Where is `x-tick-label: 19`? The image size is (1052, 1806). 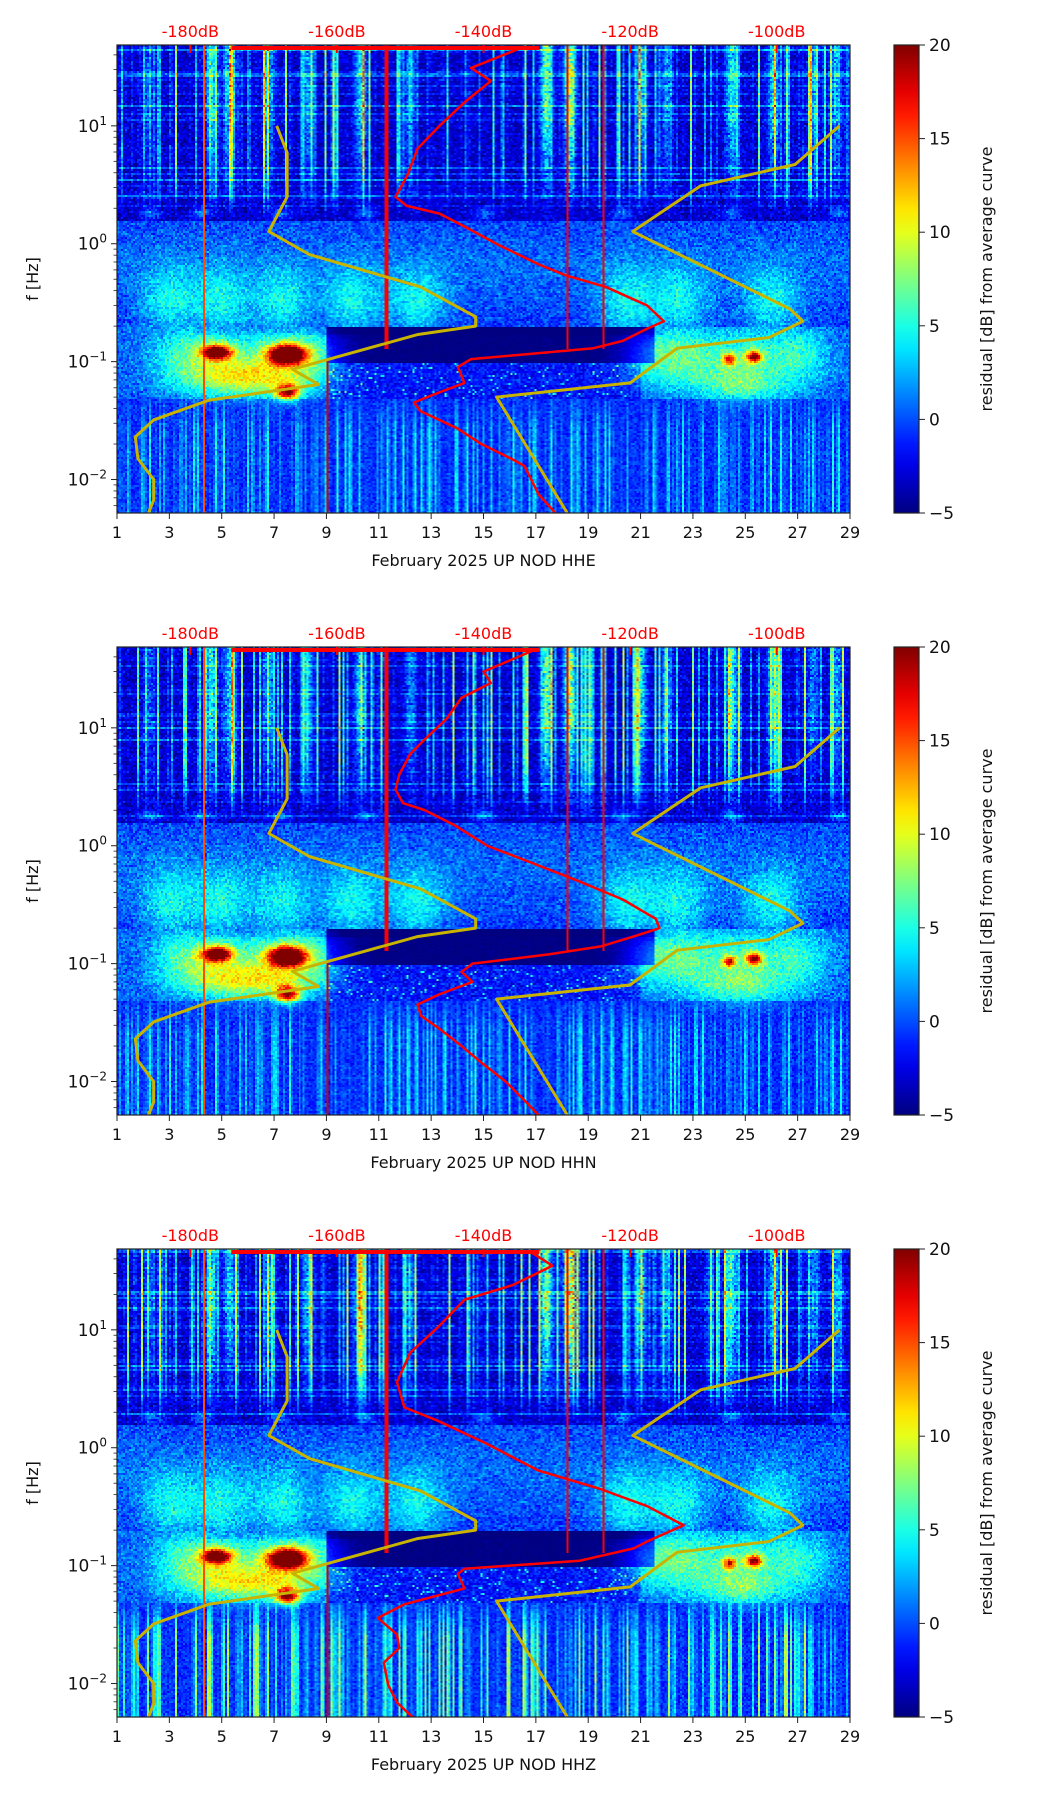
x-tick-label: 19 is located at coordinates (588, 532).